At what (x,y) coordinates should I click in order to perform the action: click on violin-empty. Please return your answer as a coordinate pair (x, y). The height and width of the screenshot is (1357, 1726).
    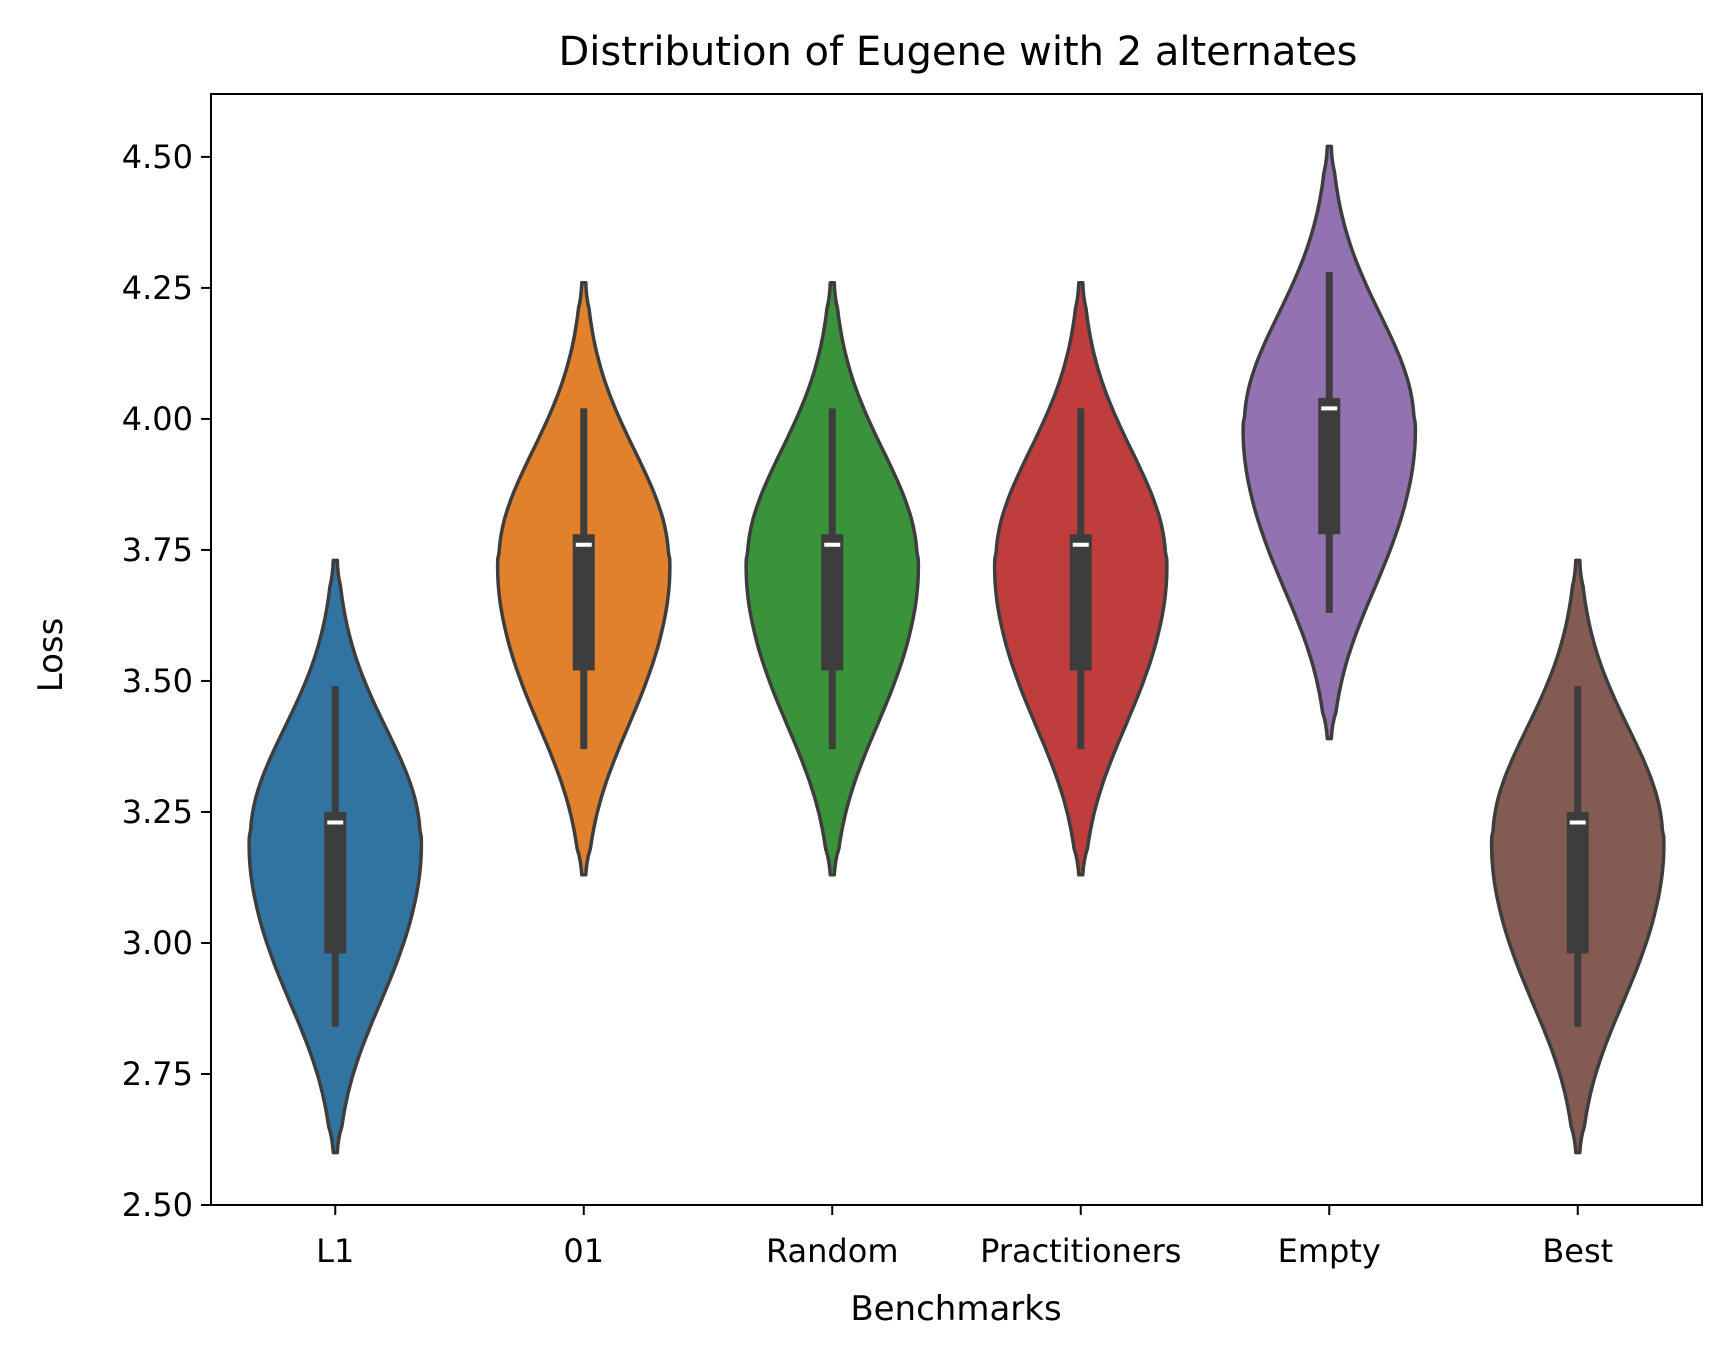
    Looking at the image, I should click on (1329, 442).